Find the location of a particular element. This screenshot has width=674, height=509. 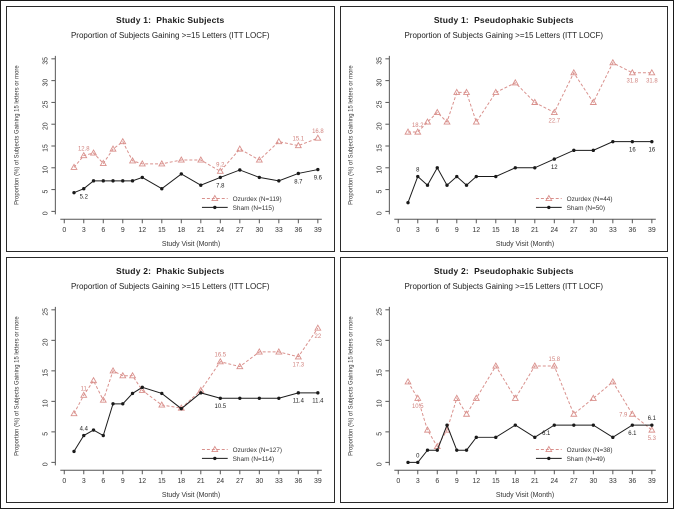

point-labels-sham: 8 12 16 16 is located at coordinates (536, 161).